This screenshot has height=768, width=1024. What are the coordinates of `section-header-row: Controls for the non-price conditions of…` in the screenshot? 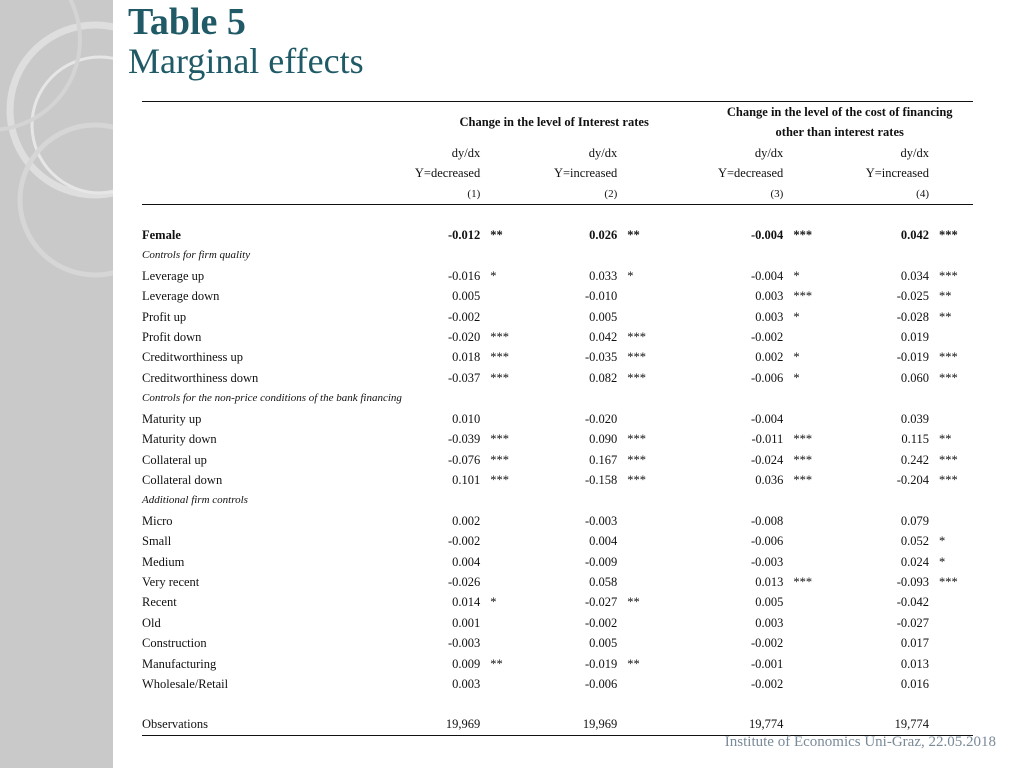 It's located at (557, 398).